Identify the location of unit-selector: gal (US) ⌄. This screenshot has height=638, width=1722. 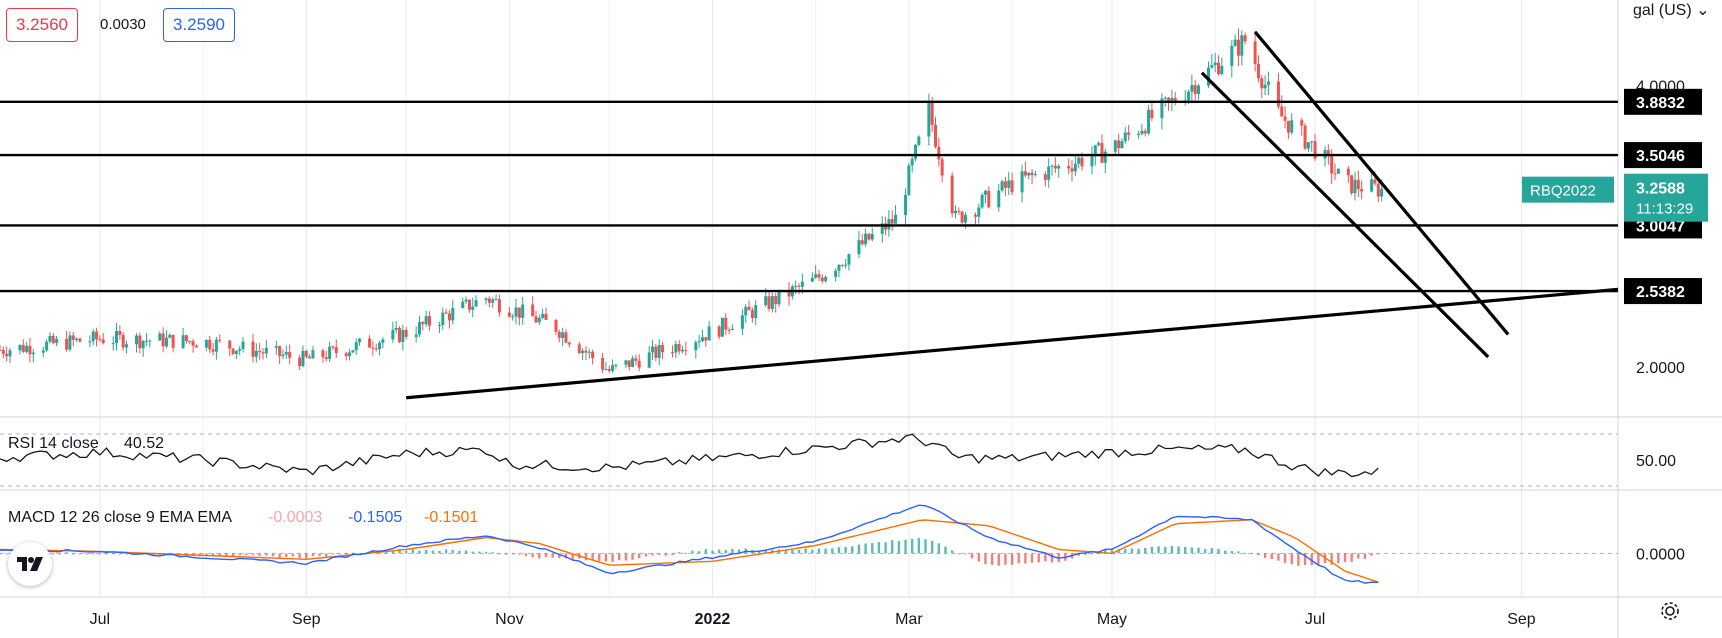
(1671, 10).